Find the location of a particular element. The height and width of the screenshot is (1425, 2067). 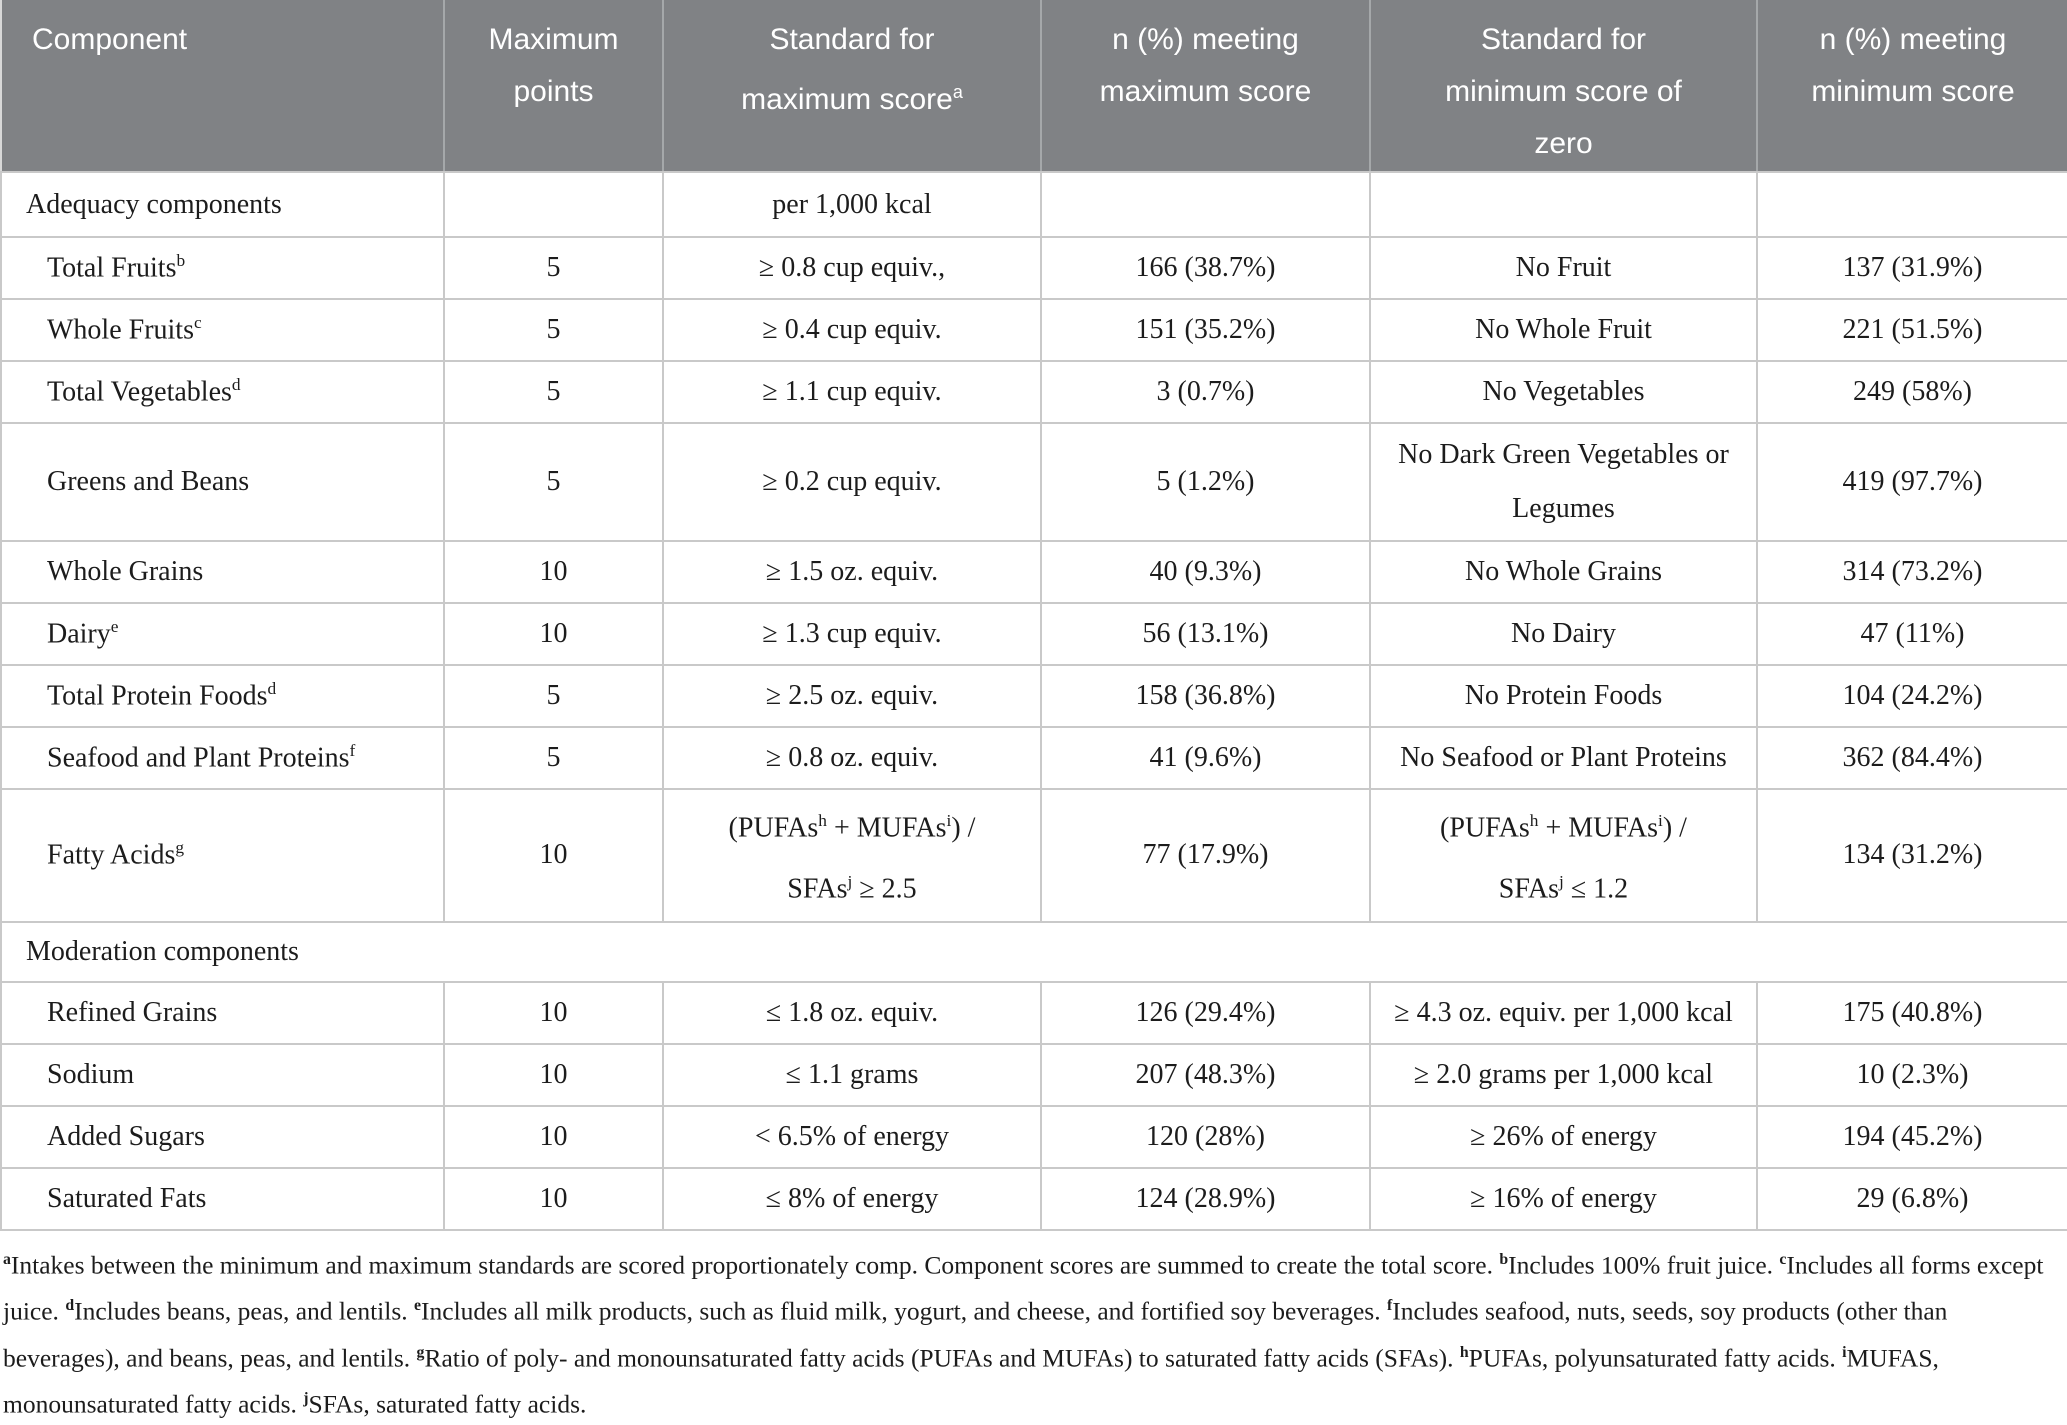

std-min-cell: ≥ 16% of energy is located at coordinates (1563, 1198).